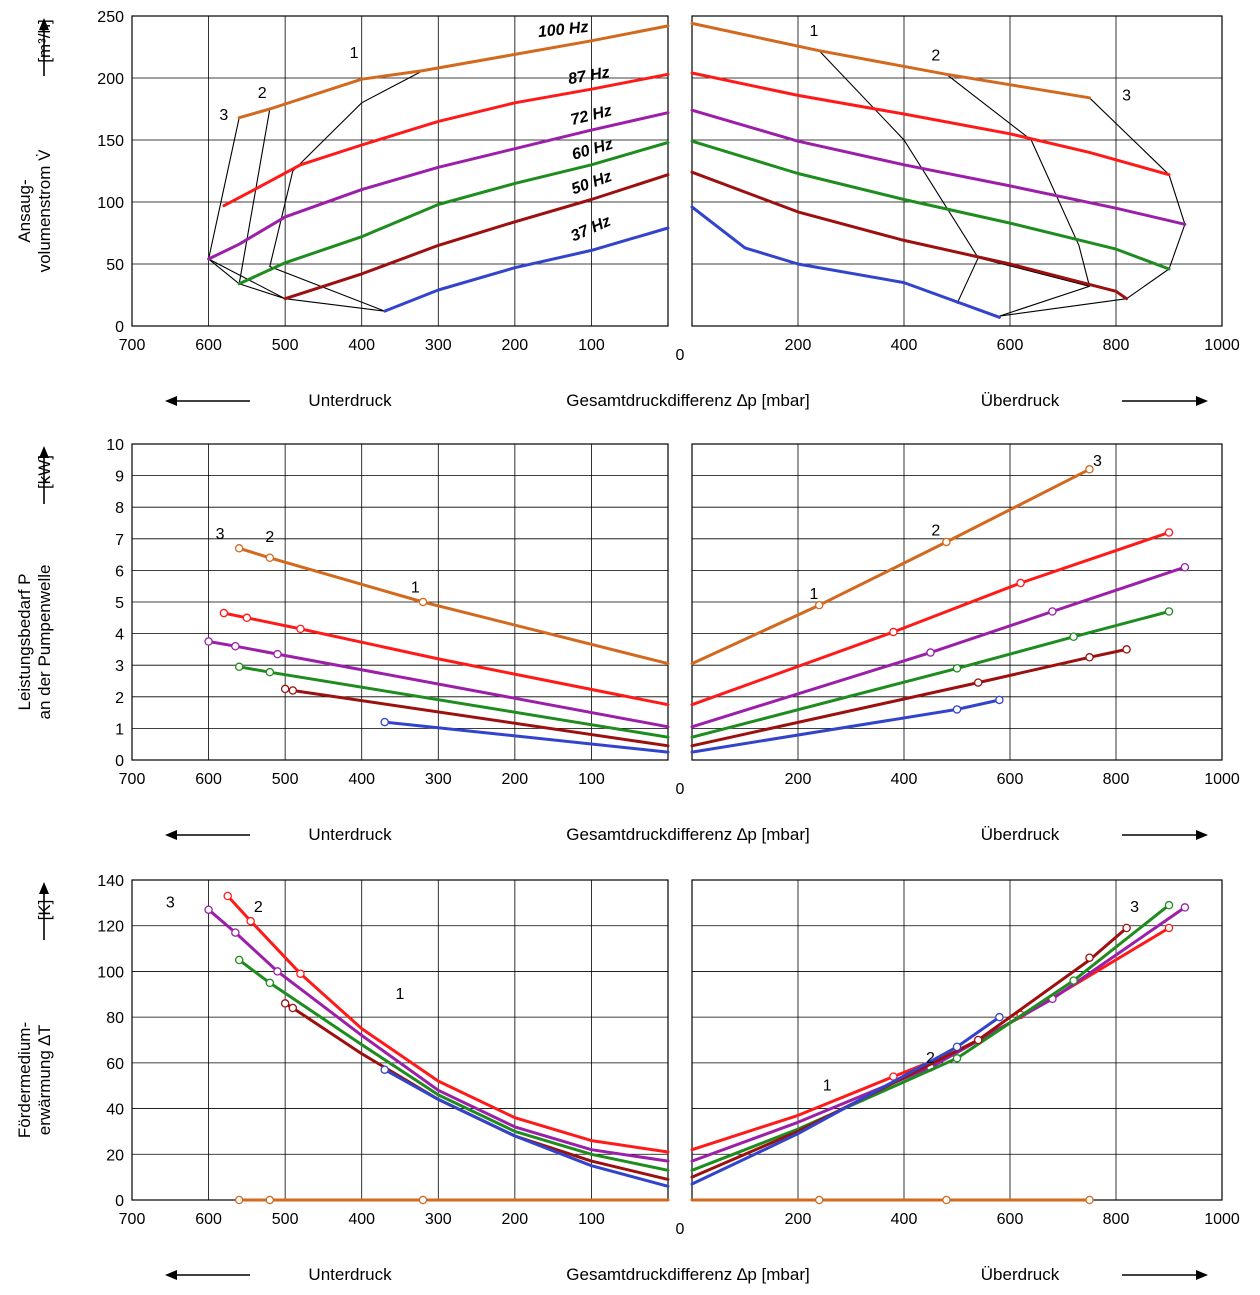 This screenshot has width=1260, height=1295. Describe the element at coordinates (34, 1019) in the screenshot. I see `y-axis-label-group: Fördermedium-erwärmung ∆T[K]` at that location.